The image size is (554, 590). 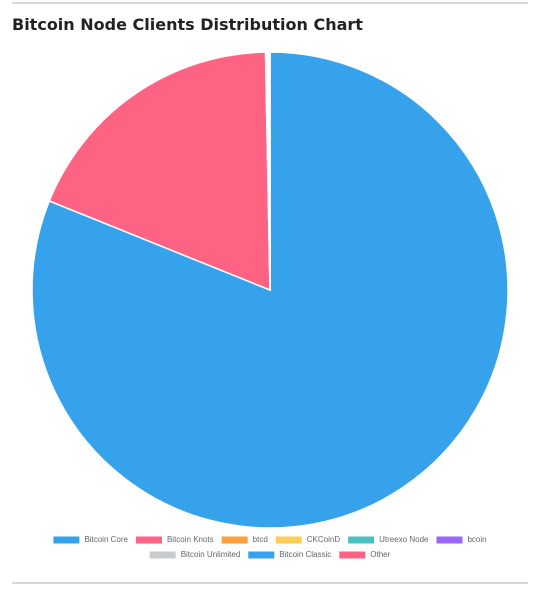 What do you see at coordinates (404, 539) in the screenshot?
I see `legend-label: Utreexo Node` at bounding box center [404, 539].